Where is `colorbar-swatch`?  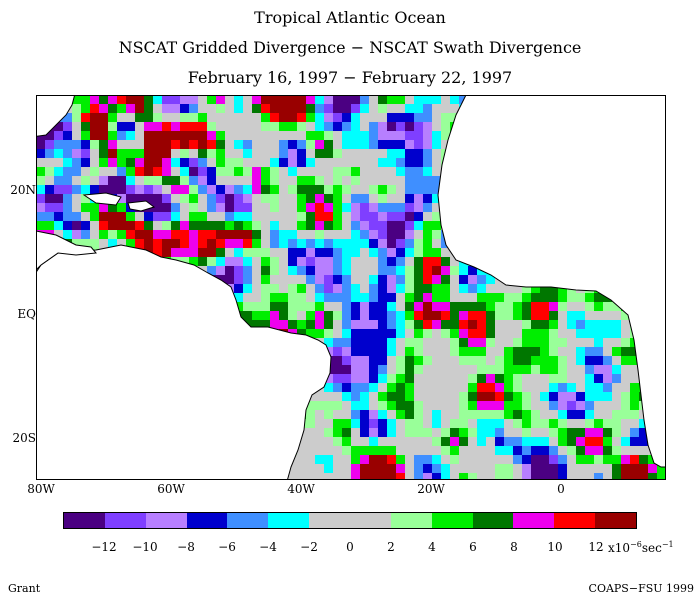
colorbar-swatch is located at coordinates (207, 520).